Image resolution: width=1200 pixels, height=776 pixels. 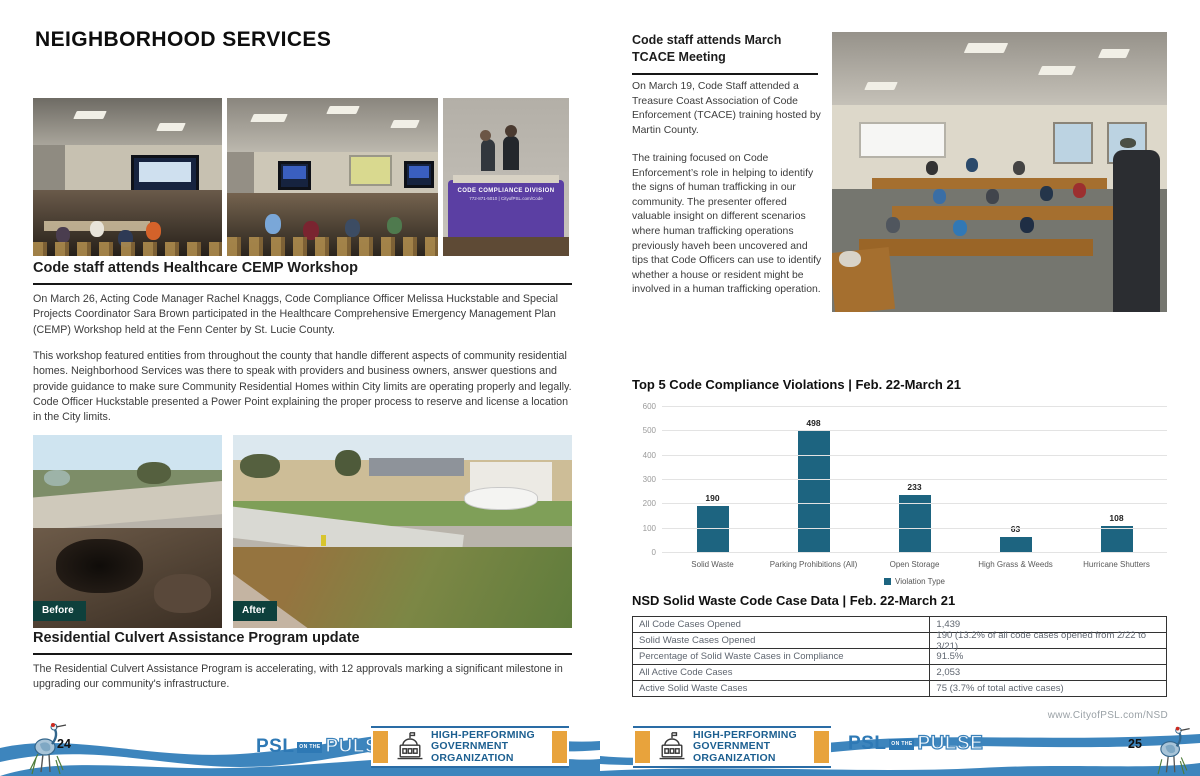 What do you see at coordinates (649, 528) in the screenshot?
I see `chart-y-tick-label: 100` at bounding box center [649, 528].